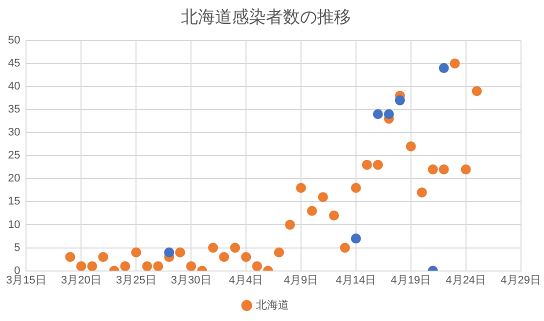 The height and width of the screenshot is (321, 544). I want to click on chart-title: 北海道感染者数の推移, so click(266, 18).